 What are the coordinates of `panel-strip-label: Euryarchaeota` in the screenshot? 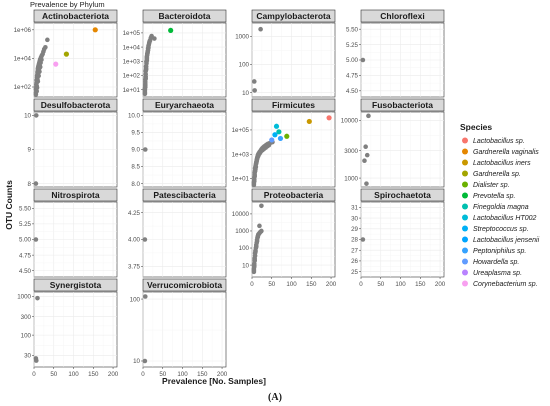 It's located at (184, 105).